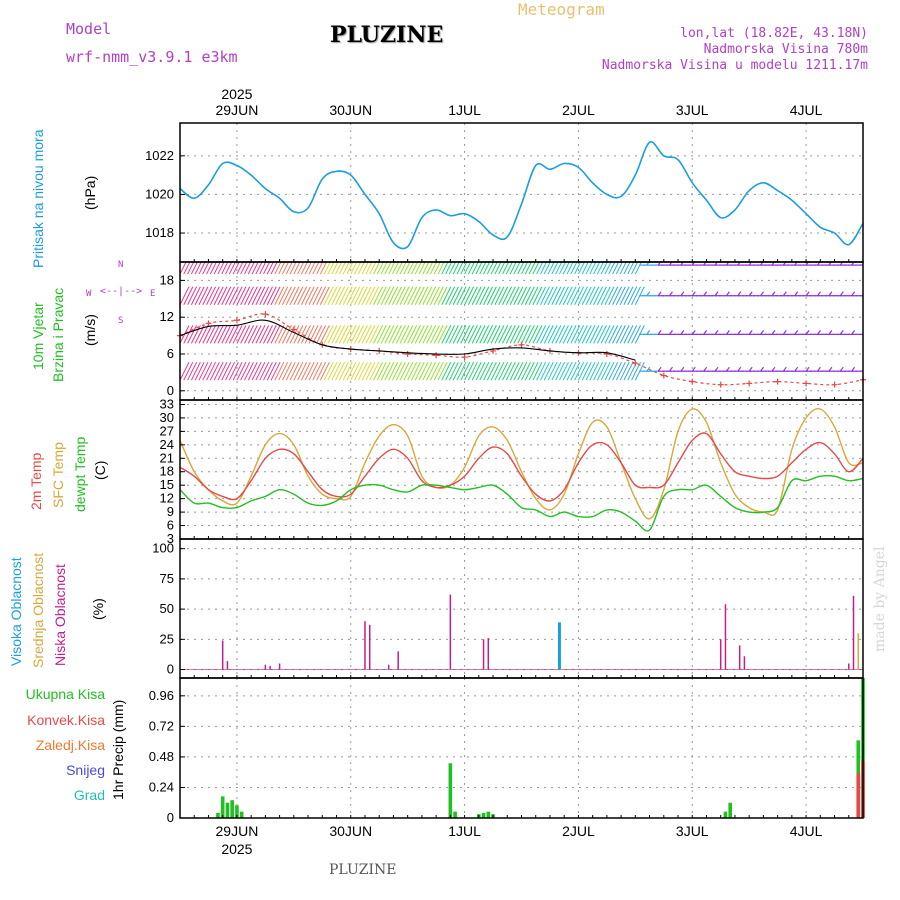 The width and height of the screenshot is (900, 900). What do you see at coordinates (806, 383) in the screenshot?
I see `wind-speed-marker` at bounding box center [806, 383].